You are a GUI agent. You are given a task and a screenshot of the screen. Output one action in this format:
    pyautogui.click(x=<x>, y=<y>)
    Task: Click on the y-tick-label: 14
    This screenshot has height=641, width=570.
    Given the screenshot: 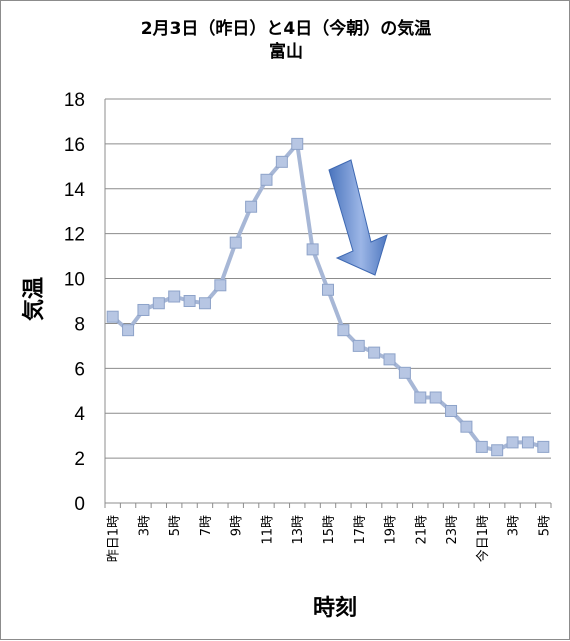 What is the action you would take?
    pyautogui.click(x=75, y=190)
    